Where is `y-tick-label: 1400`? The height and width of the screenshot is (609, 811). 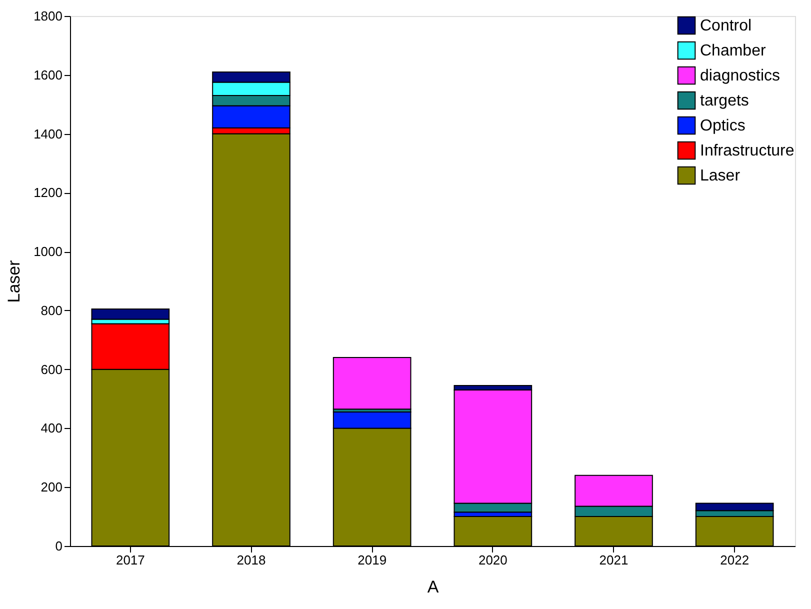
y-tick-label: 1400 is located at coordinates (48, 134).